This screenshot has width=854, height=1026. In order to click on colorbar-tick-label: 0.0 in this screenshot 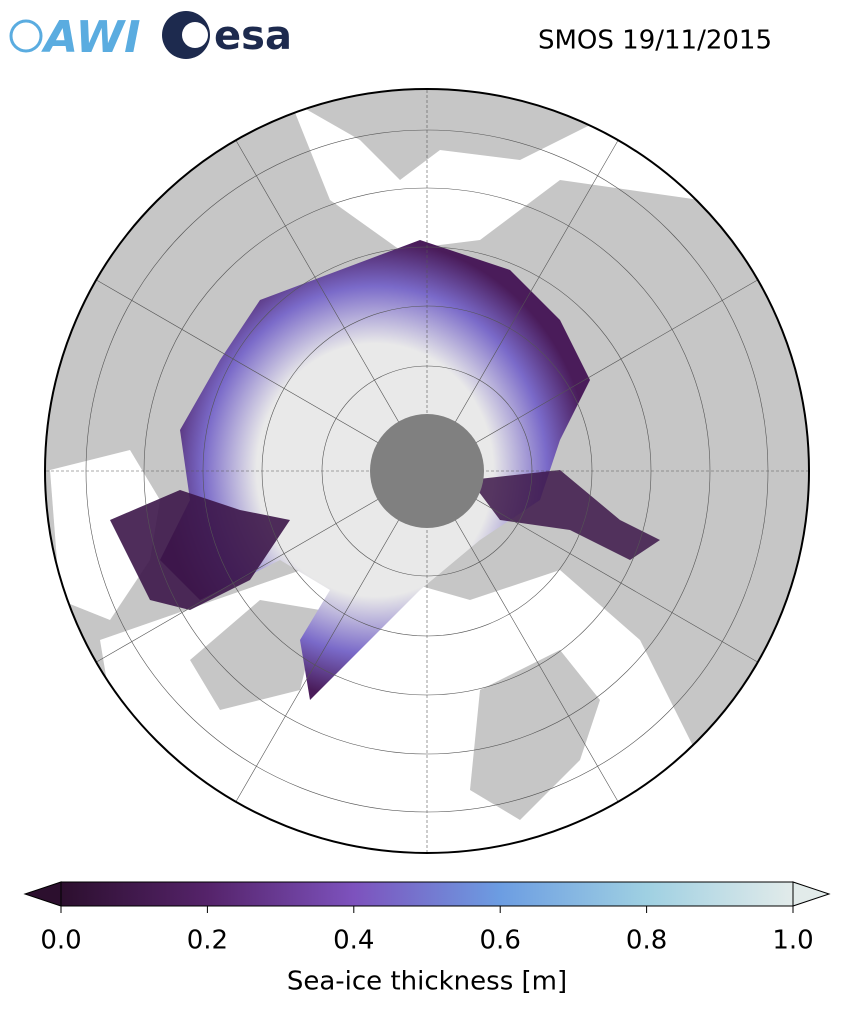, I will do `click(60, 941)`.